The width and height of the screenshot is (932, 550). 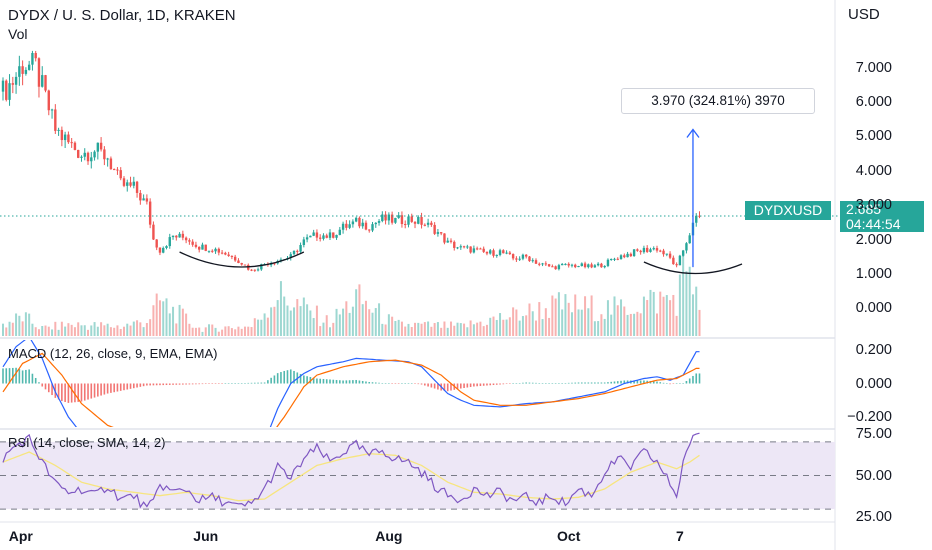 What do you see at coordinates (873, 224) in the screenshot?
I see `bar-countdown: 04:44:54` at bounding box center [873, 224].